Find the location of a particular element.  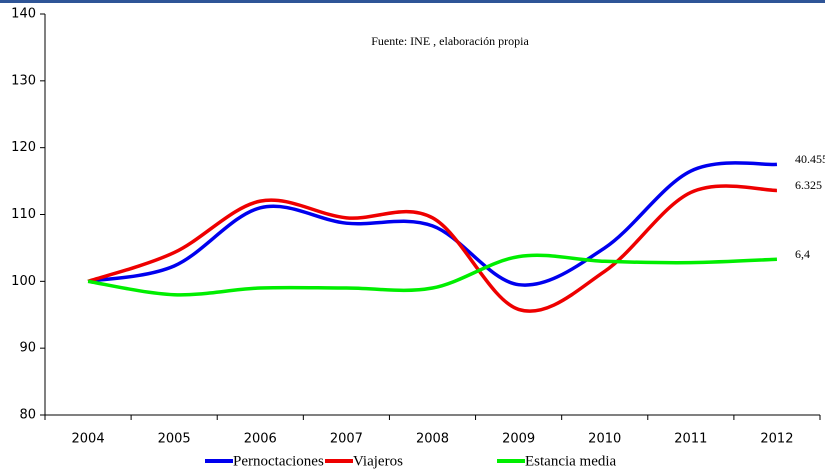

x-tick-label: 2007 is located at coordinates (346, 439).